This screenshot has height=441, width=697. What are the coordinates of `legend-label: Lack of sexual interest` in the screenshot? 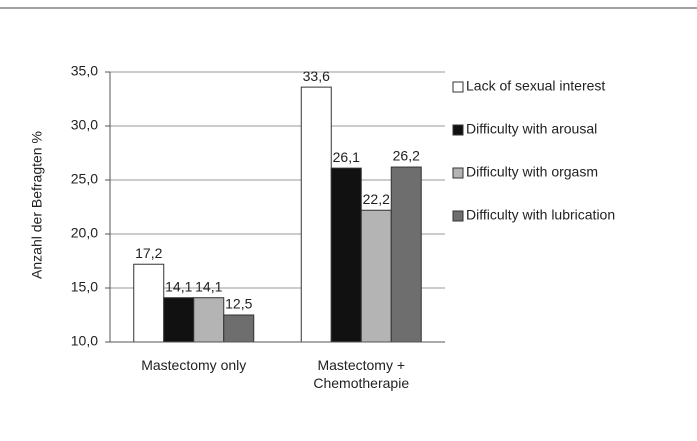 It's located at (535, 86).